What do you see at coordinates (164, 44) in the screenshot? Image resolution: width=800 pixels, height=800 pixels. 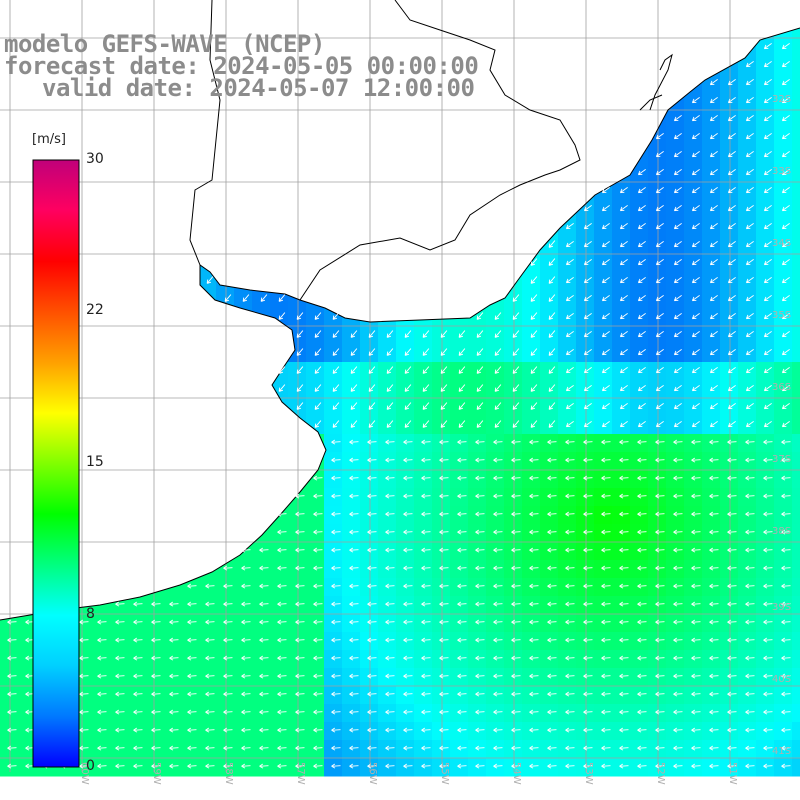 I see `model-title: modelo GEFS-WAVE (NCEP)` at bounding box center [164, 44].